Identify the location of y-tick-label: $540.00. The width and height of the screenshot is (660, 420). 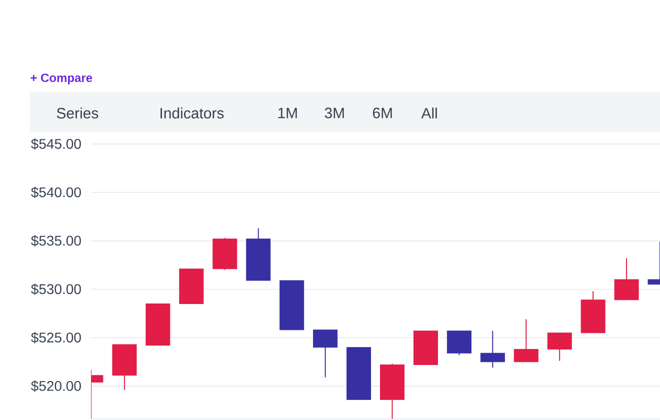
(56, 192).